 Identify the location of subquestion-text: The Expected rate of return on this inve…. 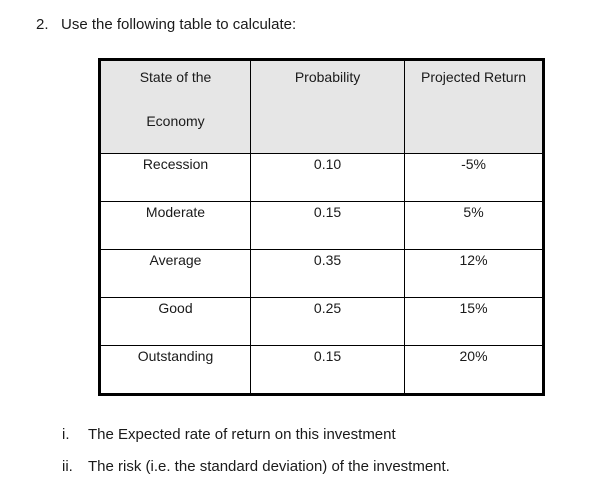
(242, 434).